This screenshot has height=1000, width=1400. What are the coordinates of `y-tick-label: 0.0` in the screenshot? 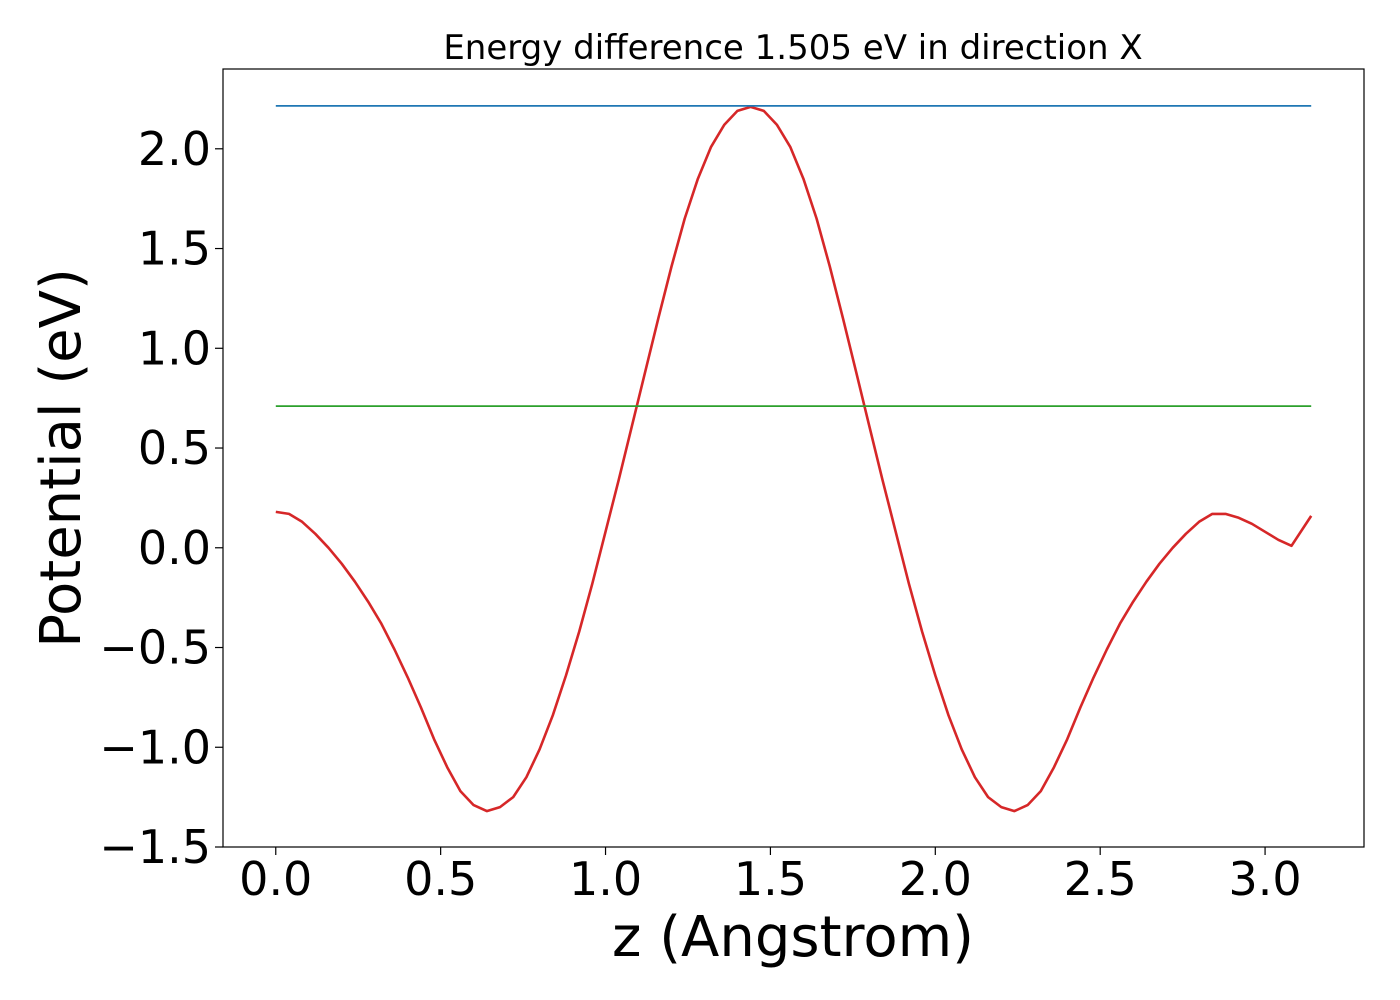 It's located at (174, 548).